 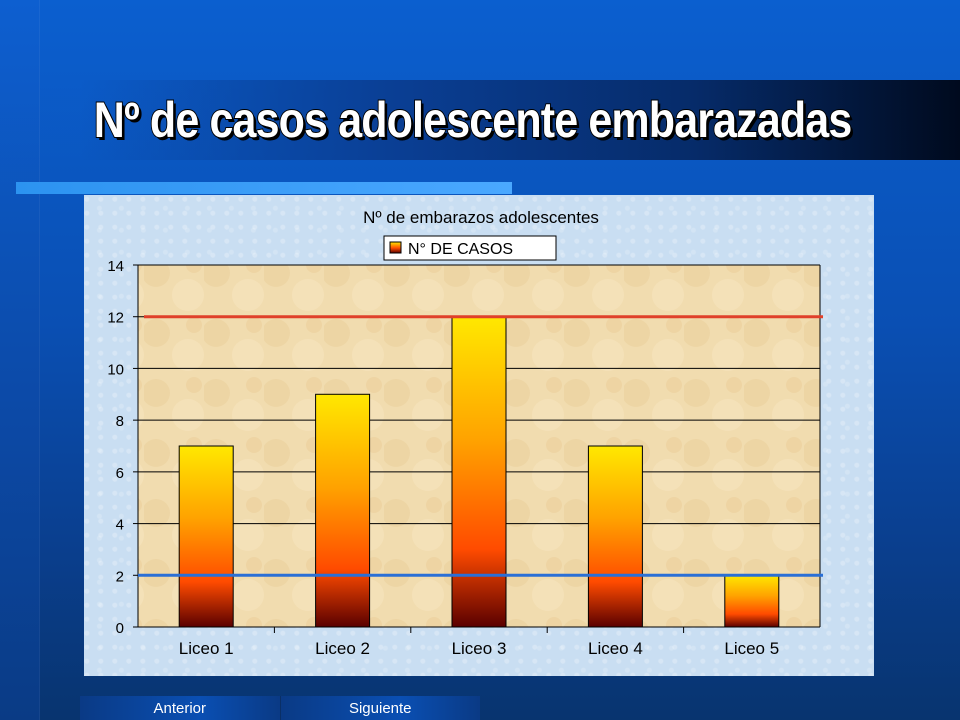 What do you see at coordinates (751, 648) in the screenshot?
I see `x-tick-label: Liceo 5` at bounding box center [751, 648].